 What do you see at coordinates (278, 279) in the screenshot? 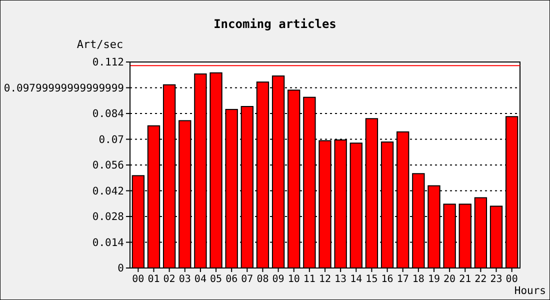
I see `x-tick-label: 09` at bounding box center [278, 279].